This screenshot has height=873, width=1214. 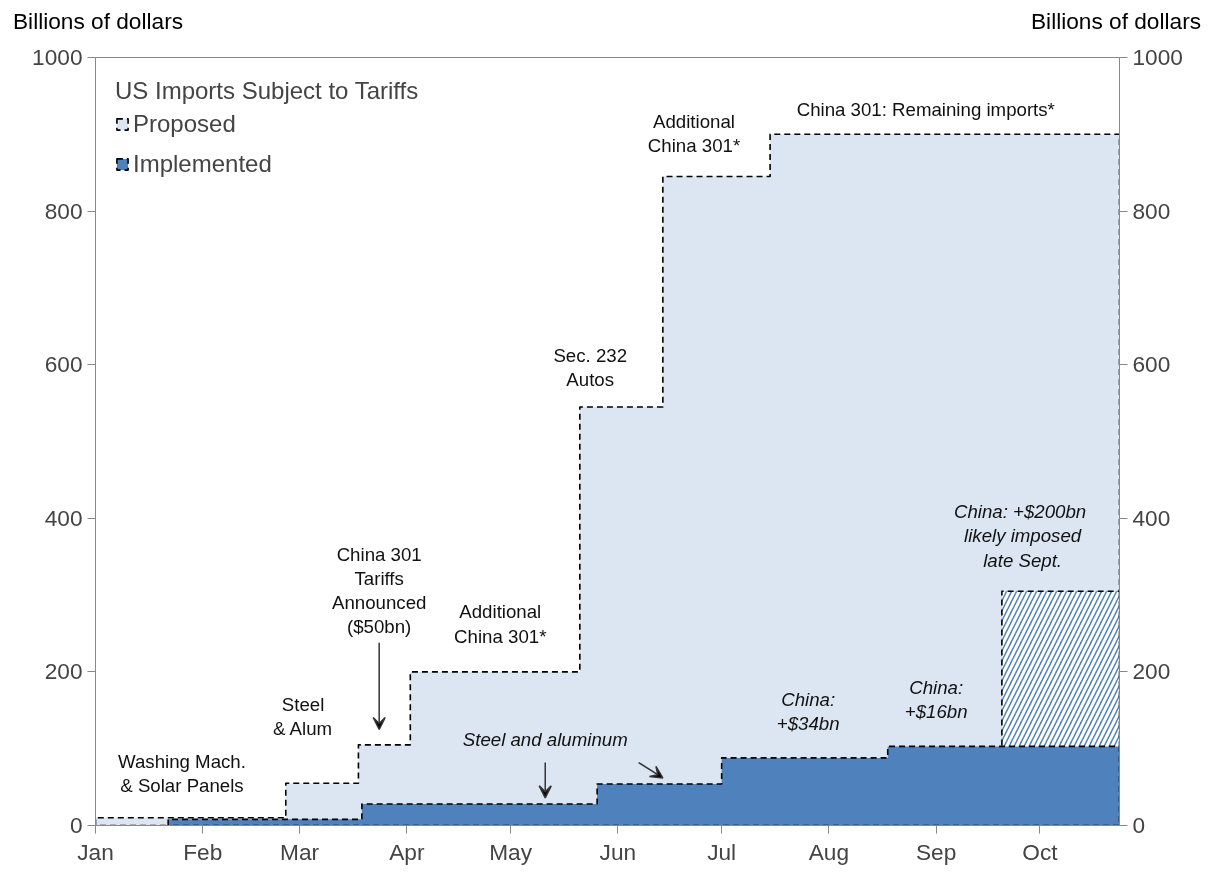 I want to click on annotation: China: +$34bn, so click(x=808, y=711).